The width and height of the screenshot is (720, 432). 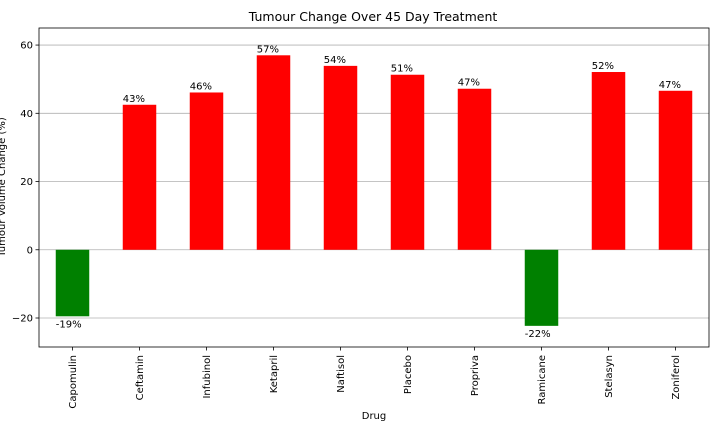 What do you see at coordinates (273, 152) in the screenshot?
I see `bar-ketapril` at bounding box center [273, 152].